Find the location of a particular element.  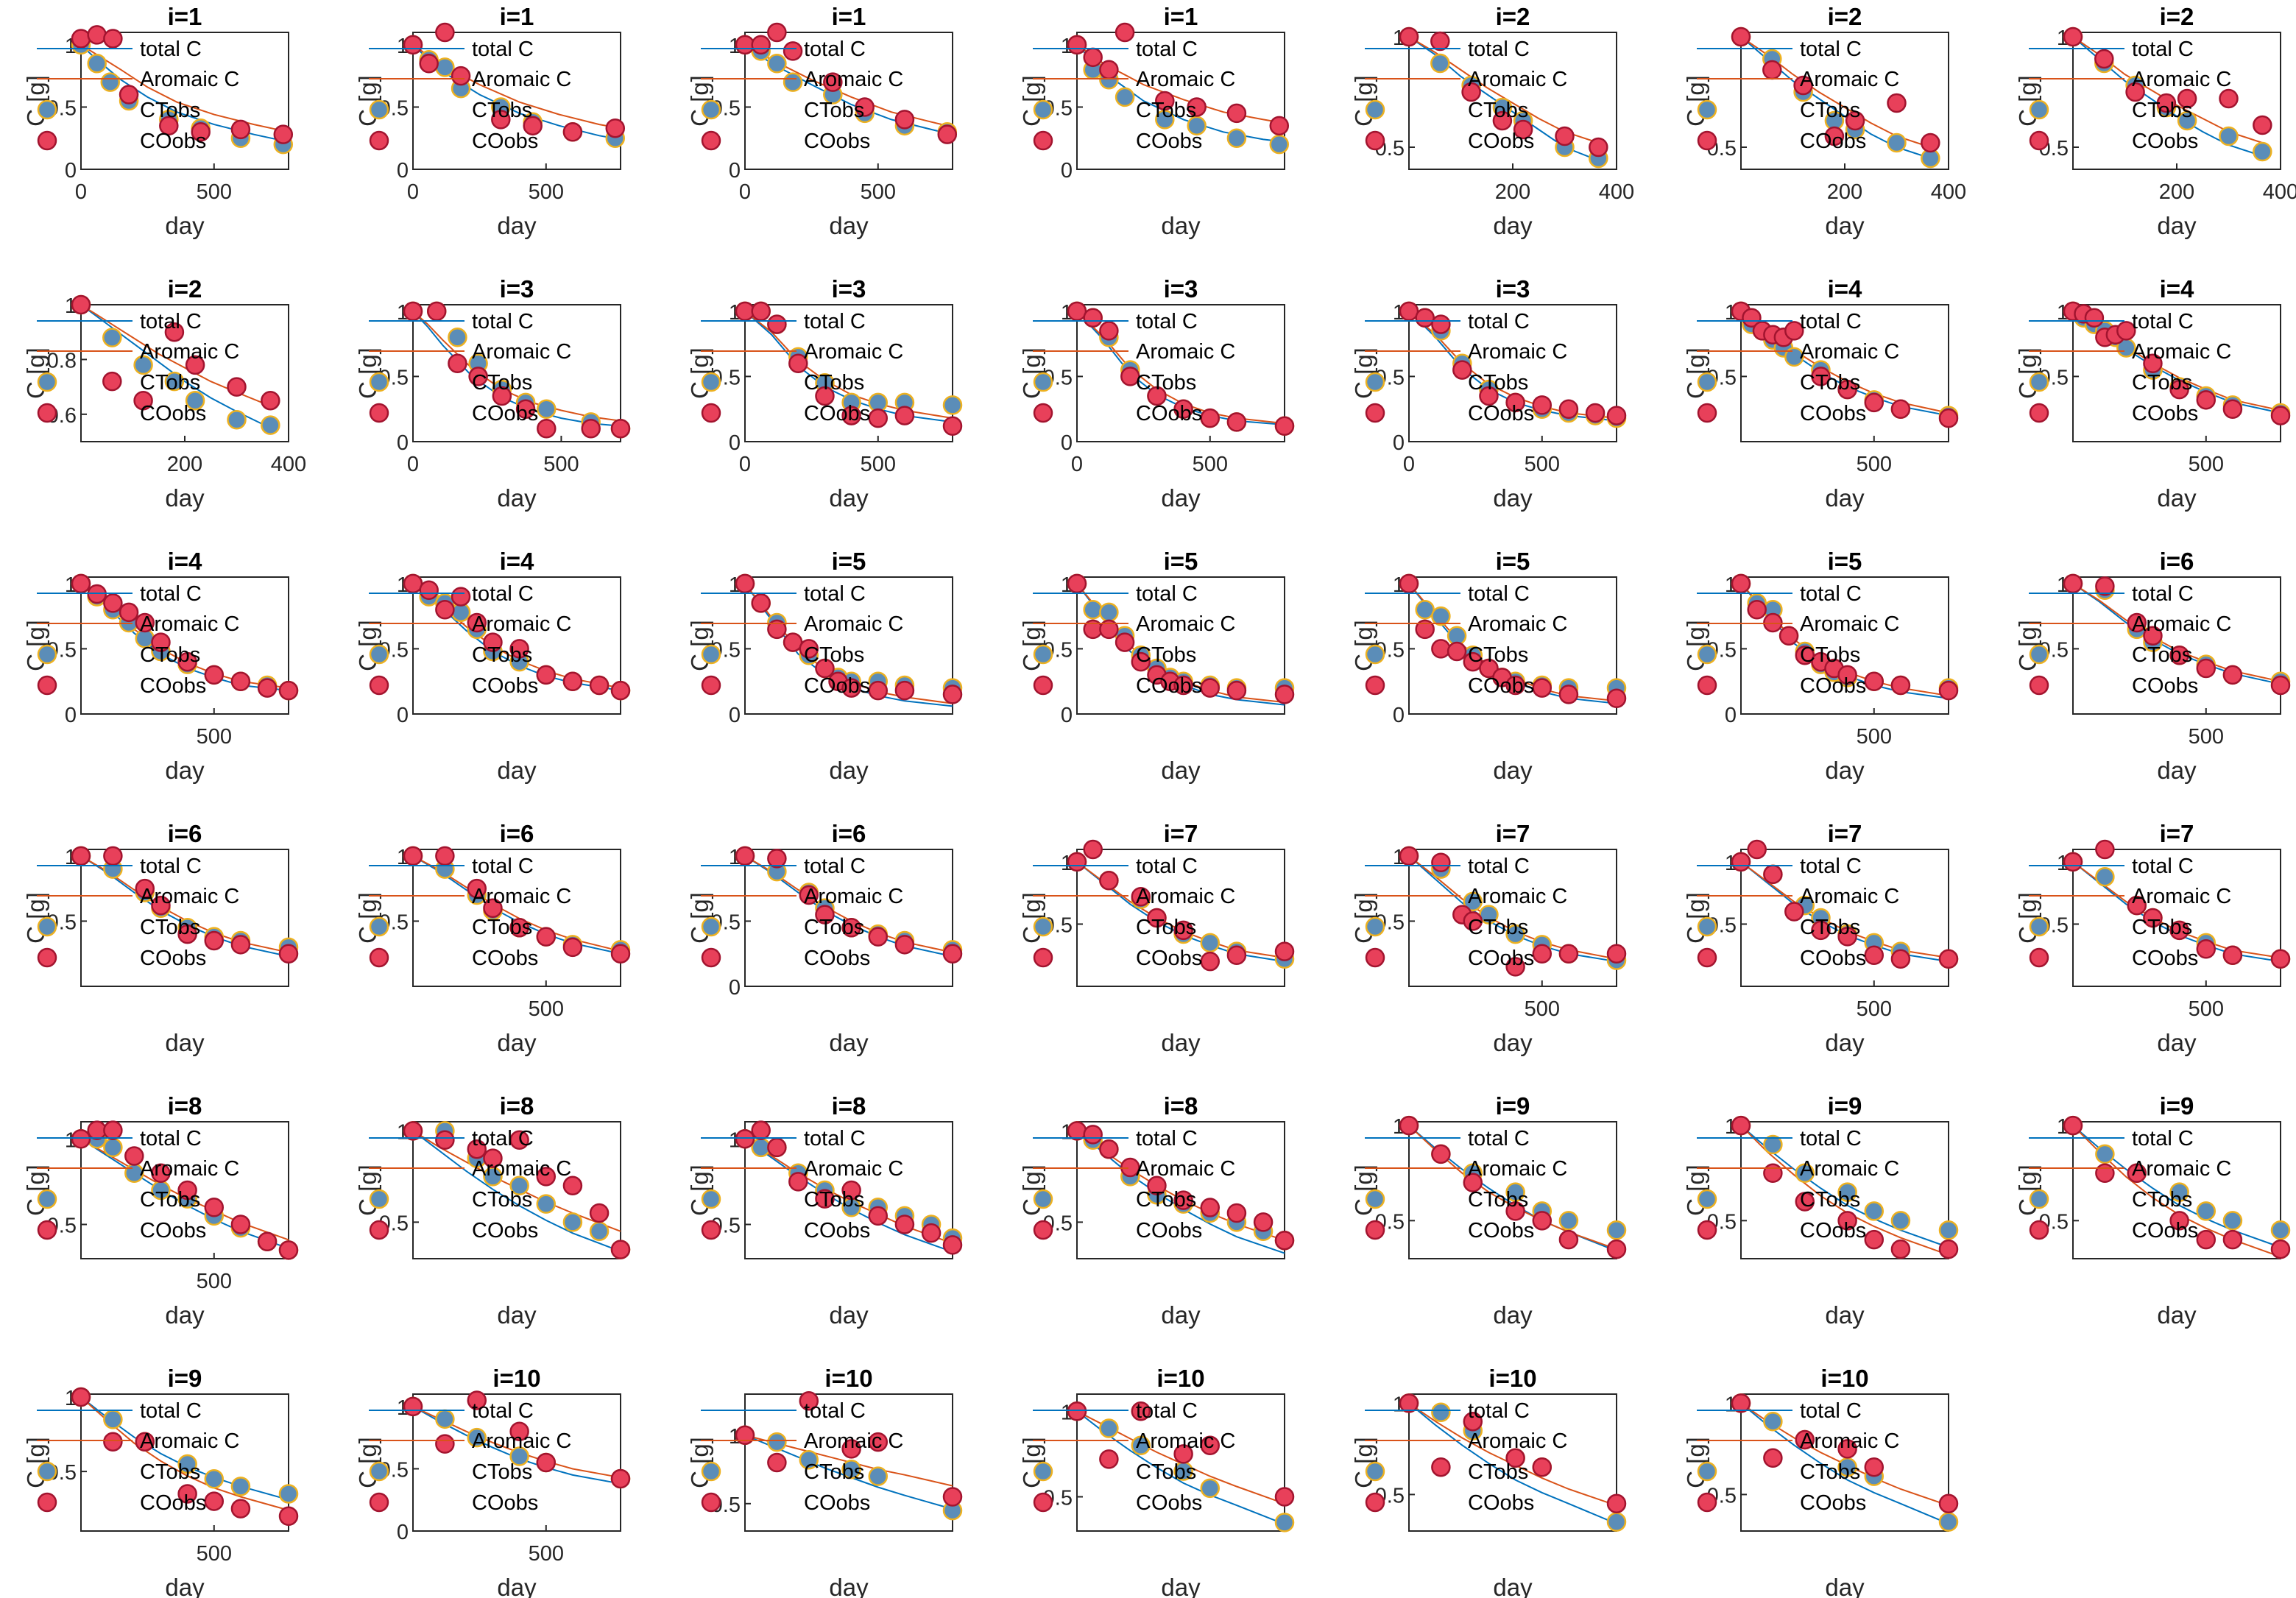

y-tick-label: 0 is located at coordinates (1731, 715).